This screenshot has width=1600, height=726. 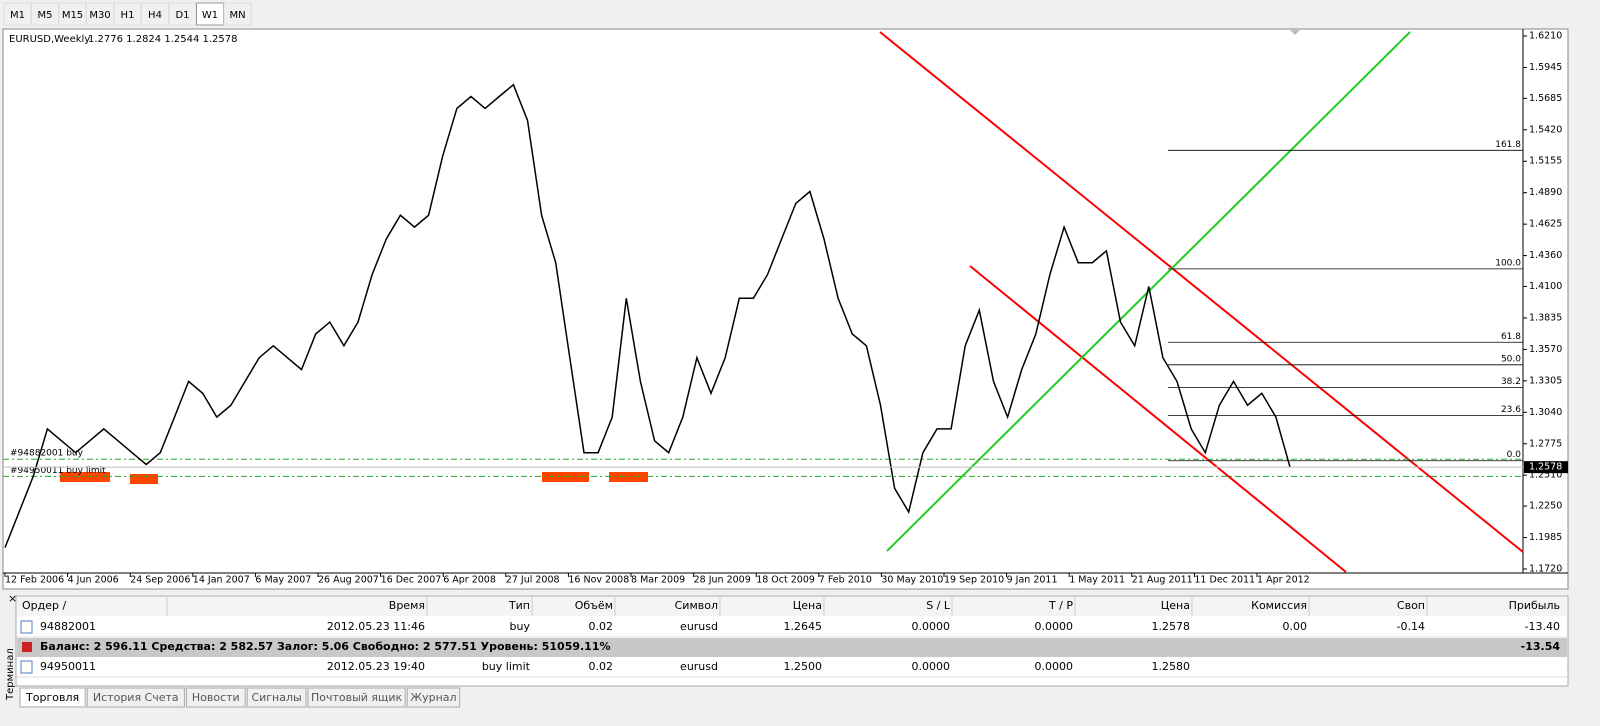 What do you see at coordinates (12, 598) in the screenshot?
I see `close-button: ×` at bounding box center [12, 598].